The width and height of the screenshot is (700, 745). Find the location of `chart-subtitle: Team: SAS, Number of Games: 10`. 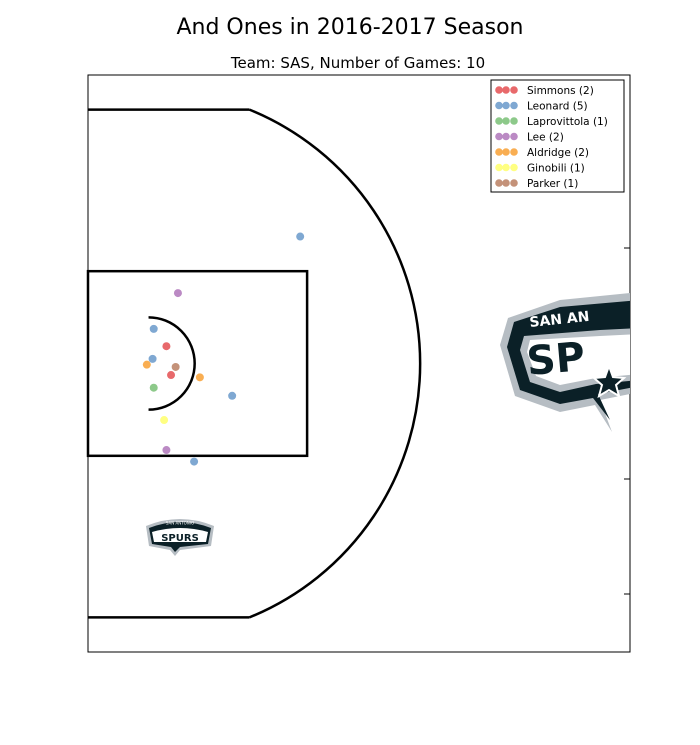

chart-subtitle: Team: SAS, Number of Games: 10 is located at coordinates (357, 63).